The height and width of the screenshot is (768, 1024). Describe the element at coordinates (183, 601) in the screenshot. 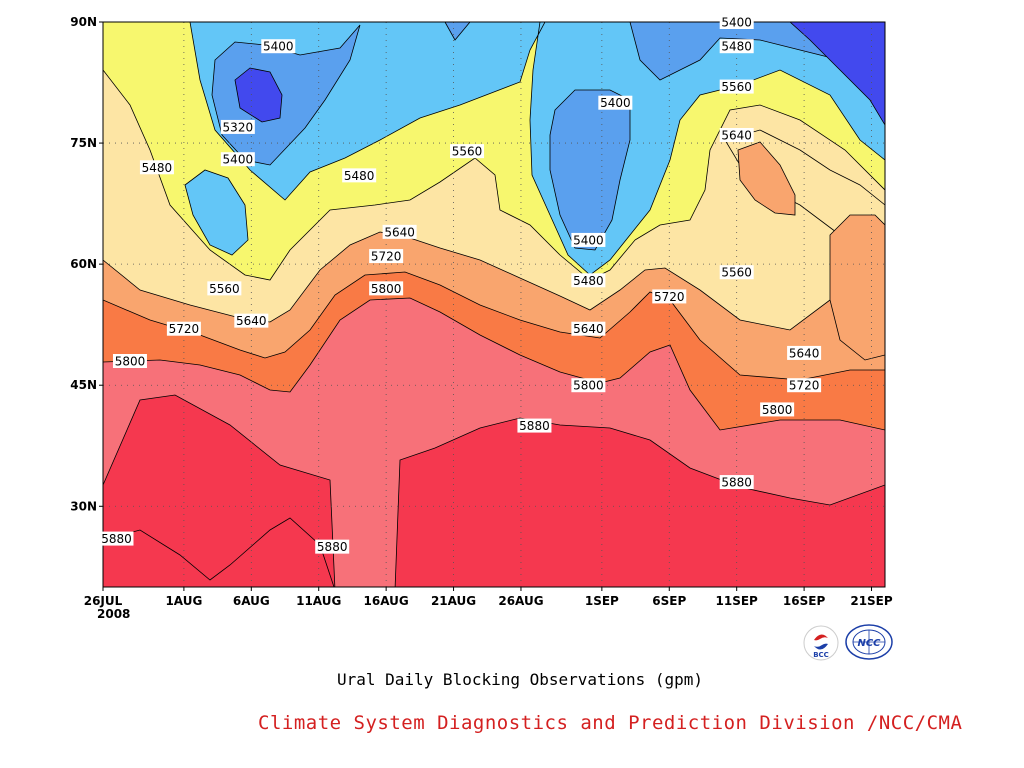

I see `x-tick-label: 1AUG` at that location.